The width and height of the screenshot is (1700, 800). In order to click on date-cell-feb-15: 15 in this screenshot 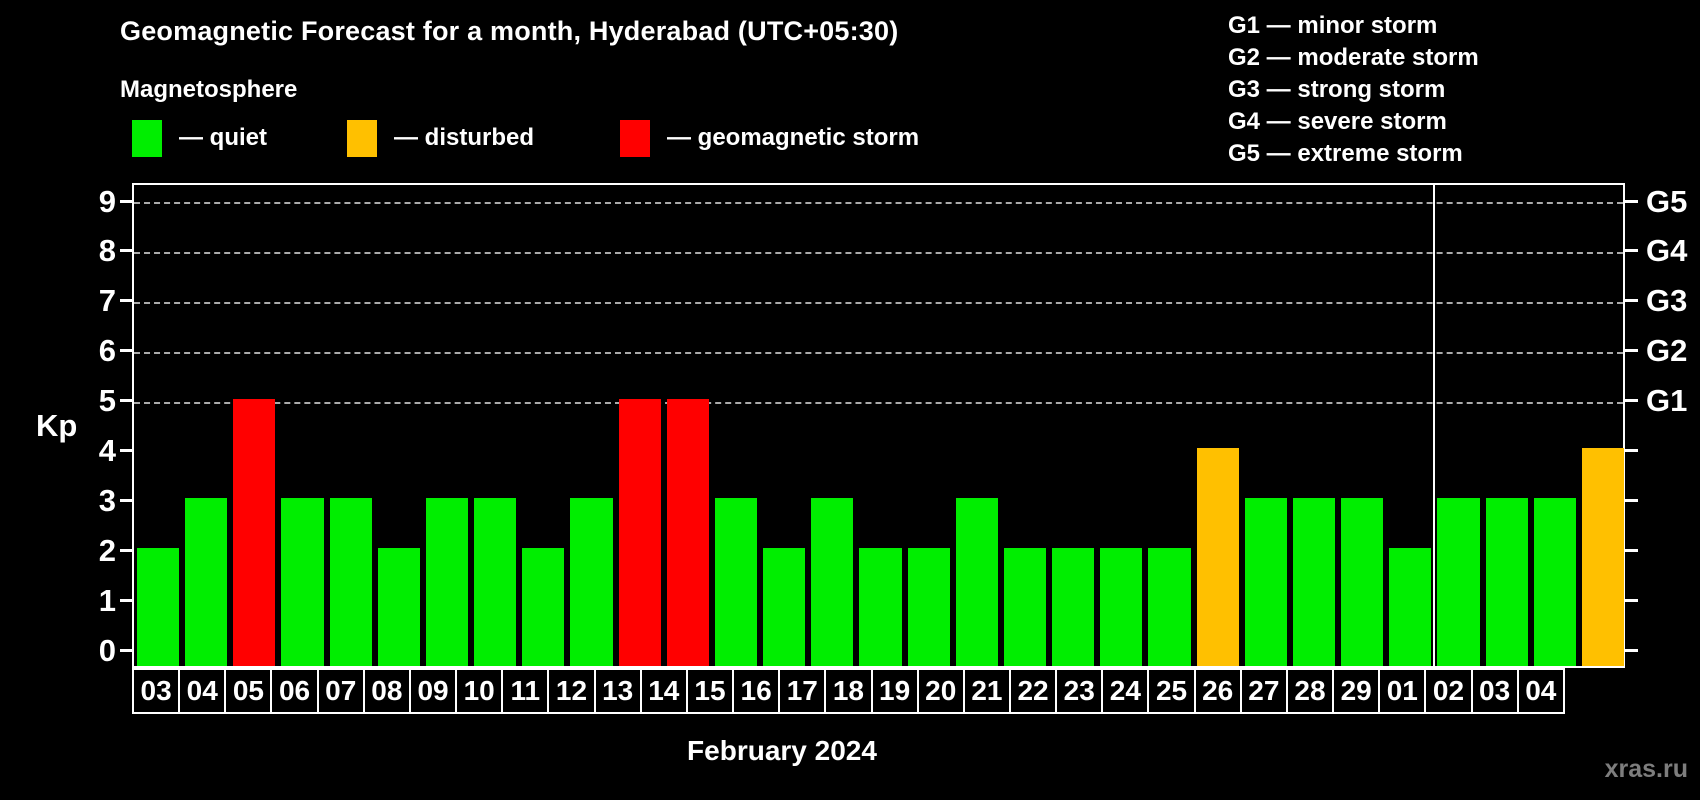, I will do `click(710, 691)`.